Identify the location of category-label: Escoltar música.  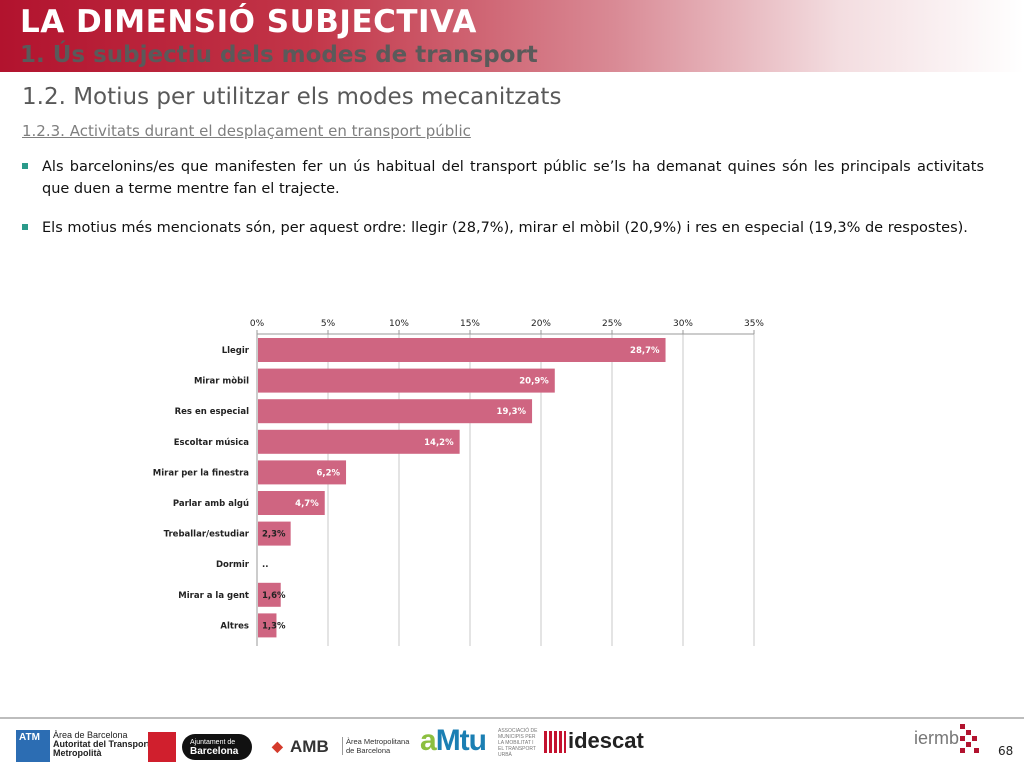
(212, 443).